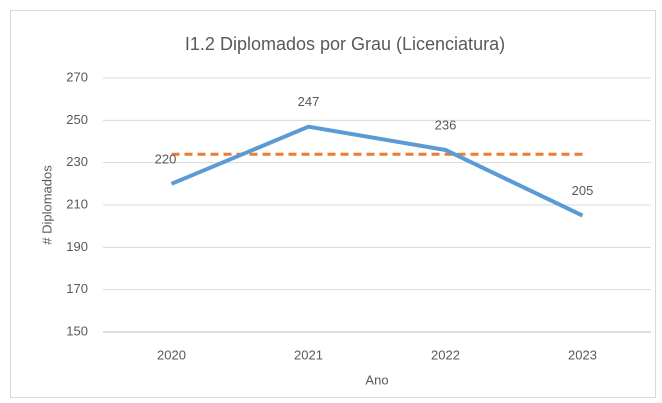  Describe the element at coordinates (77, 288) in the screenshot. I see `y-tick-label: 170` at that location.